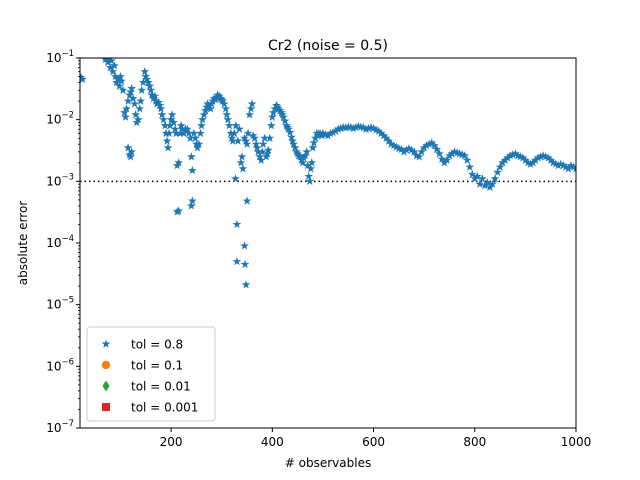 The image size is (640, 480). I want to click on x-tick-label: 600, so click(373, 442).